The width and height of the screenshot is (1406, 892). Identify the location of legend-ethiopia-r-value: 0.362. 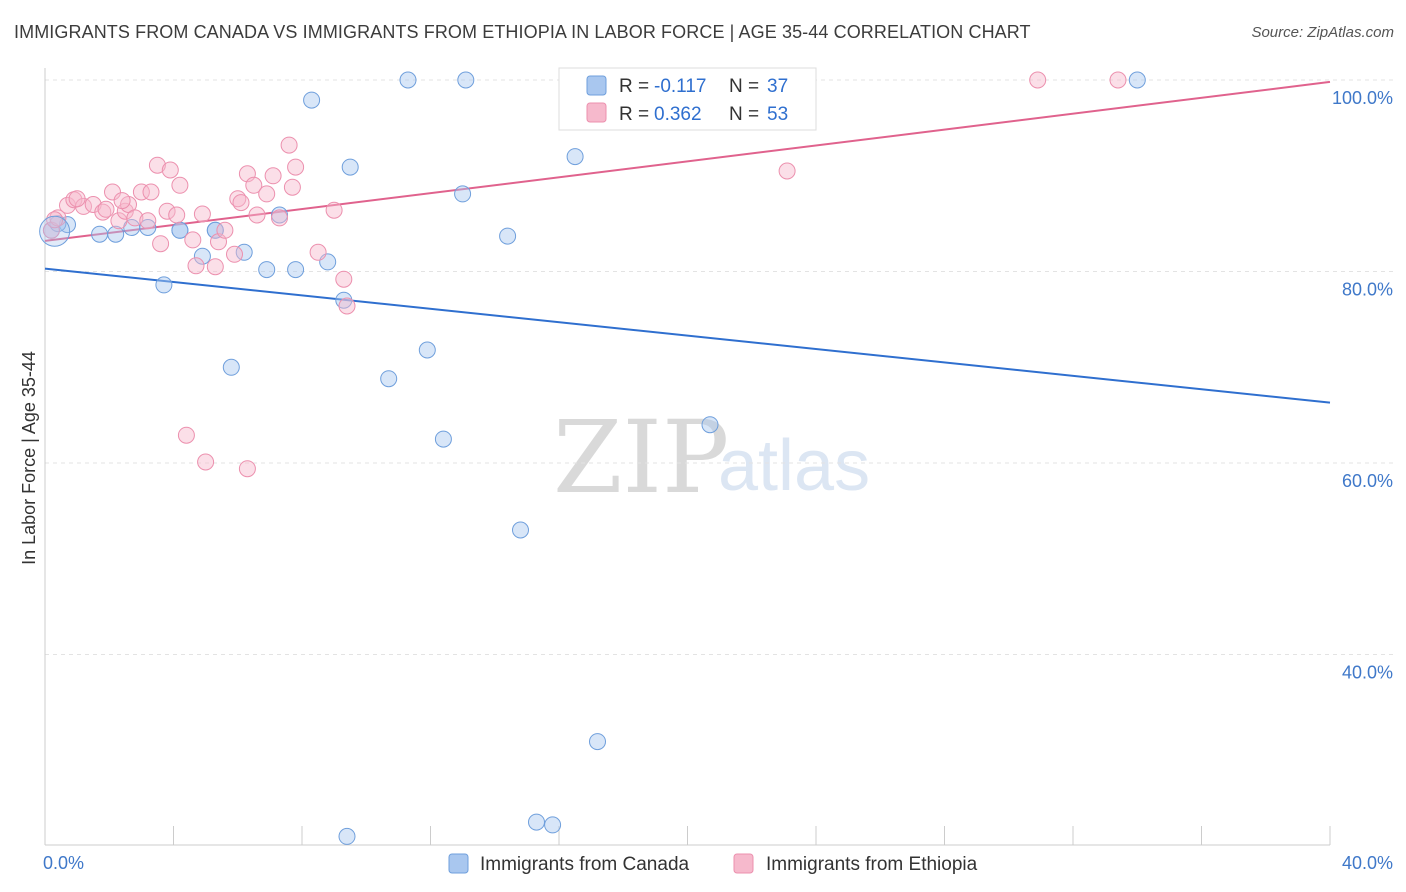
(678, 114).